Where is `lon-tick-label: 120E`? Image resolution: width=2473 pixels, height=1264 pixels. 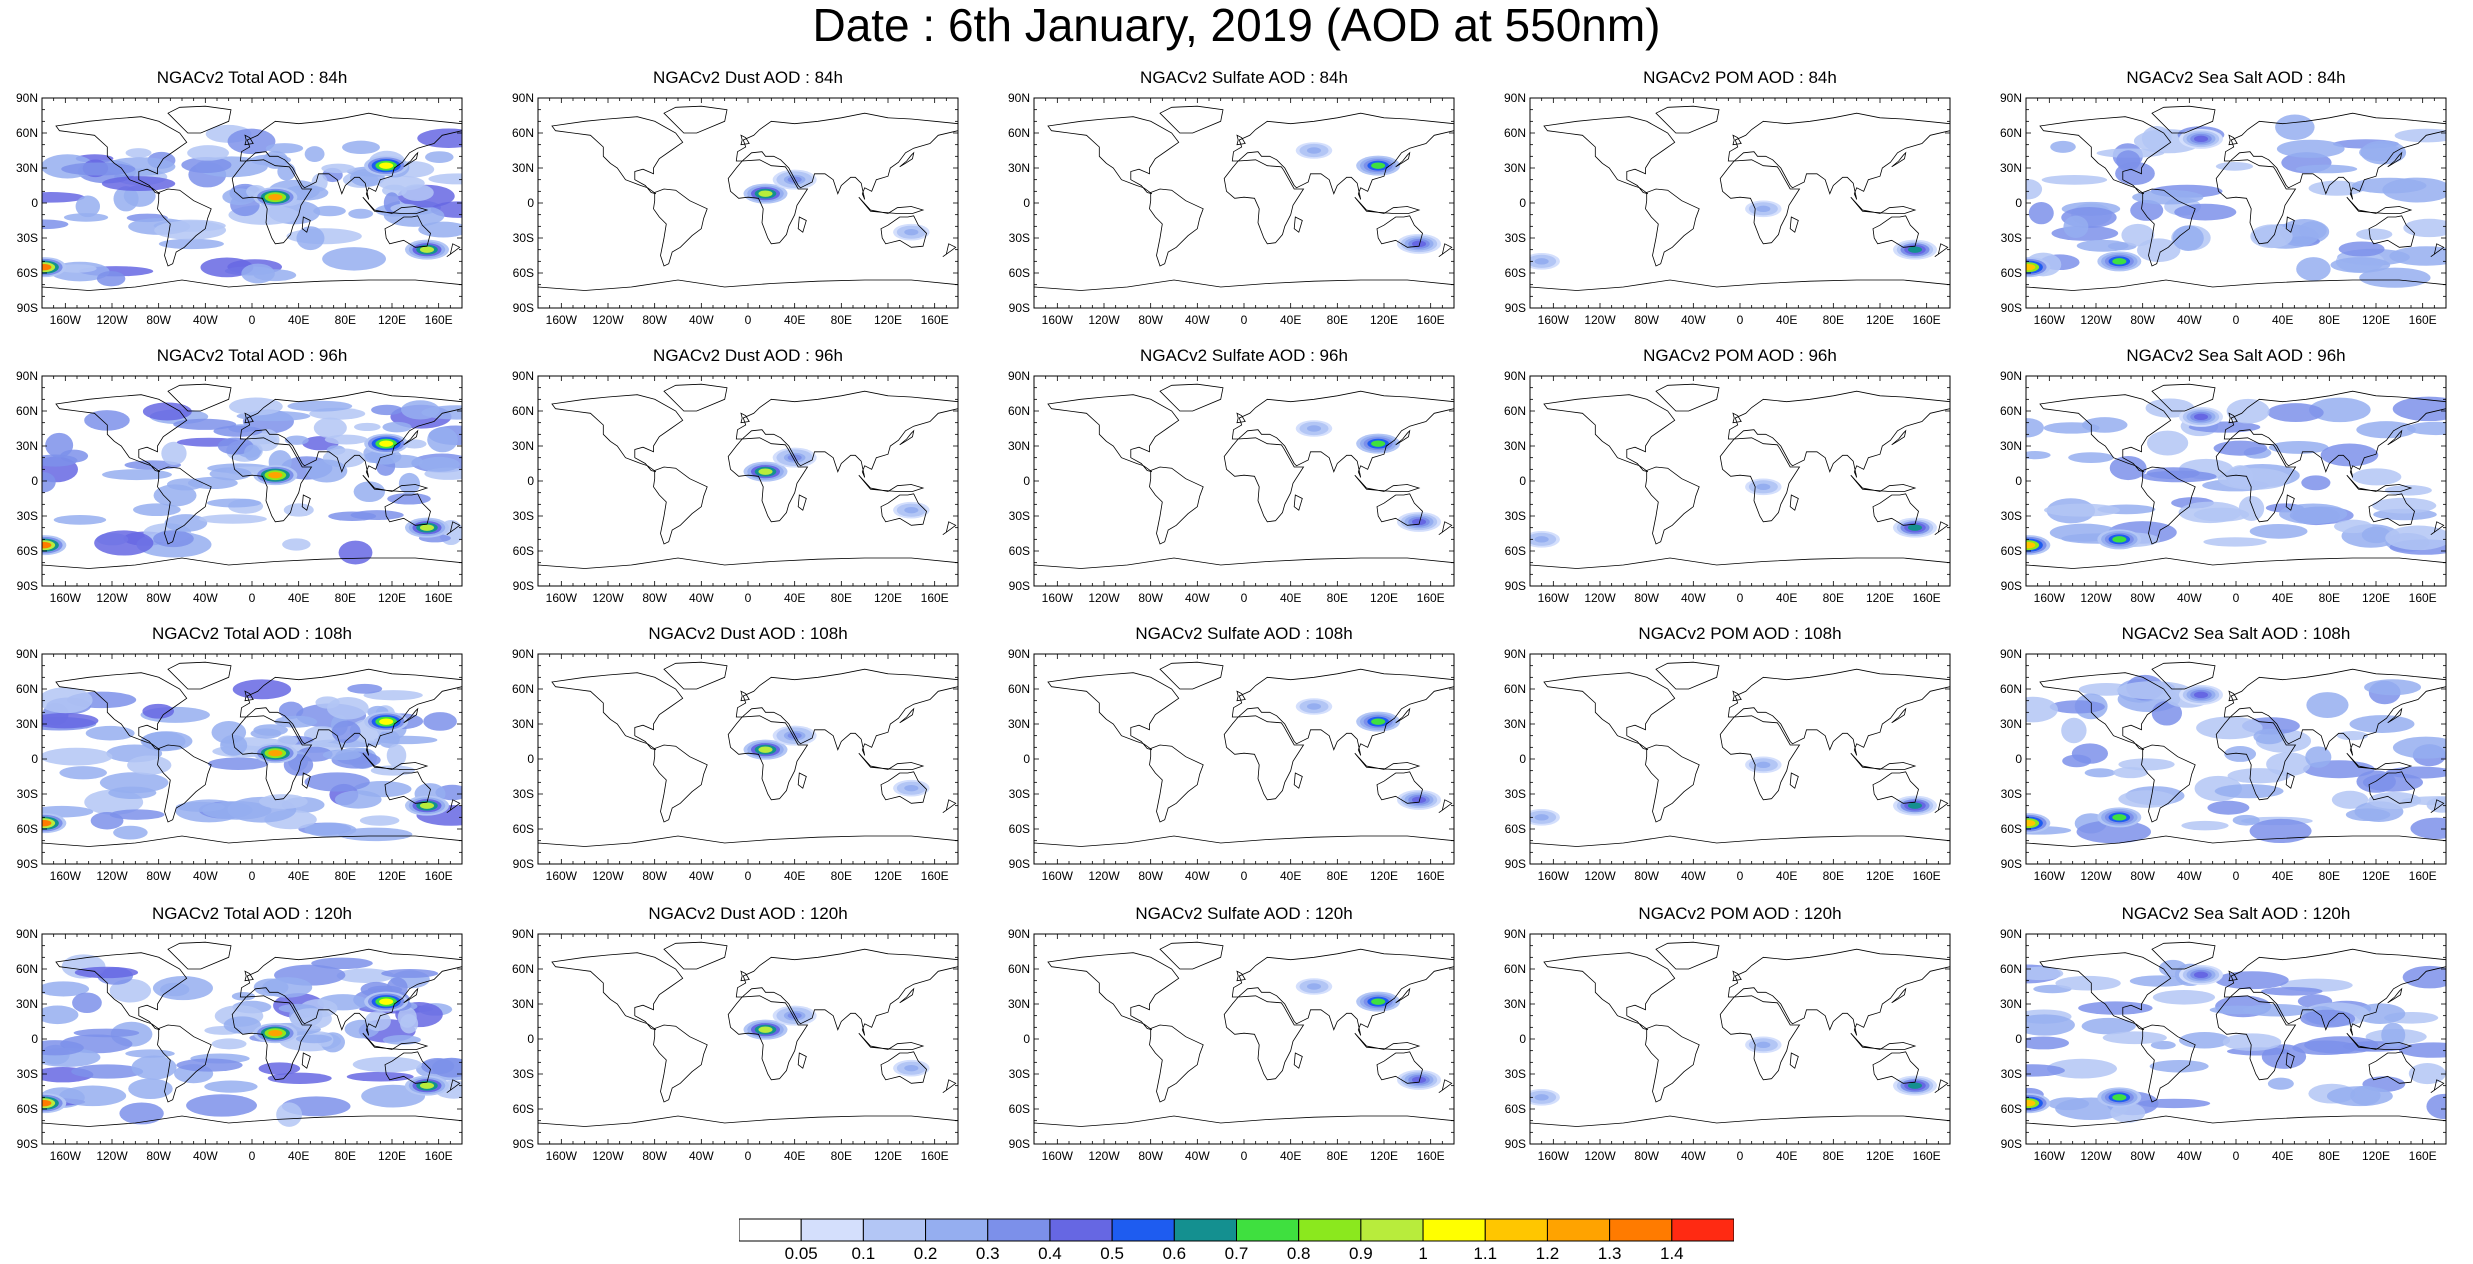 lon-tick-label: 120E is located at coordinates (392, 876).